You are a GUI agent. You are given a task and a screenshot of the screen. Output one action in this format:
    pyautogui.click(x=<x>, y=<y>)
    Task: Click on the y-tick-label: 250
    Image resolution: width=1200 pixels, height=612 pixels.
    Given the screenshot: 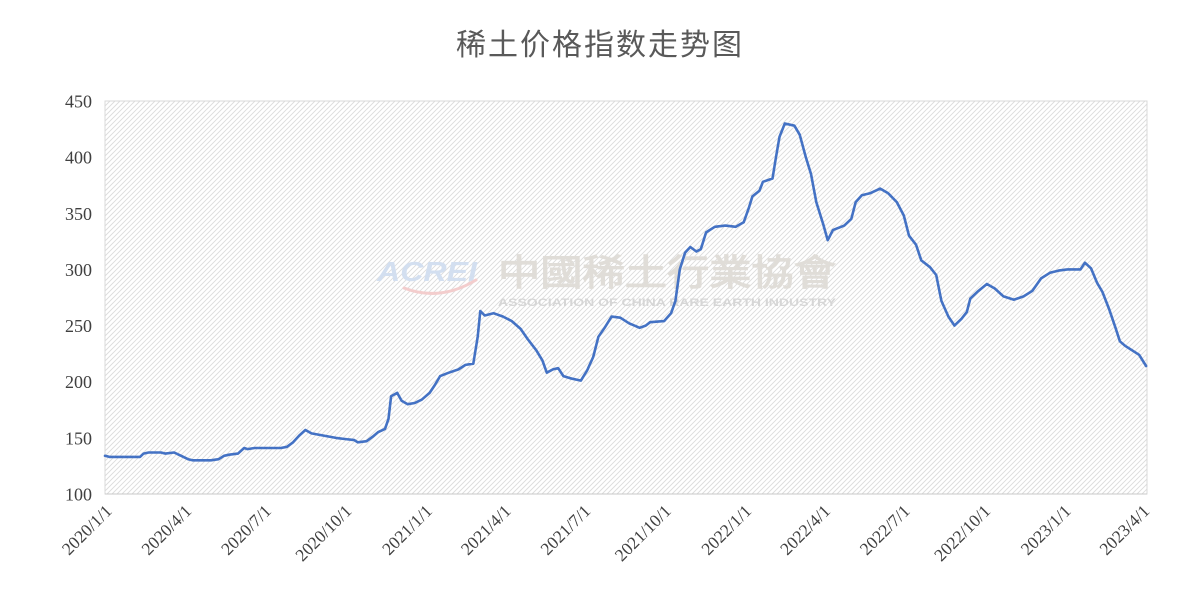 What is the action you would take?
    pyautogui.click(x=78, y=326)
    